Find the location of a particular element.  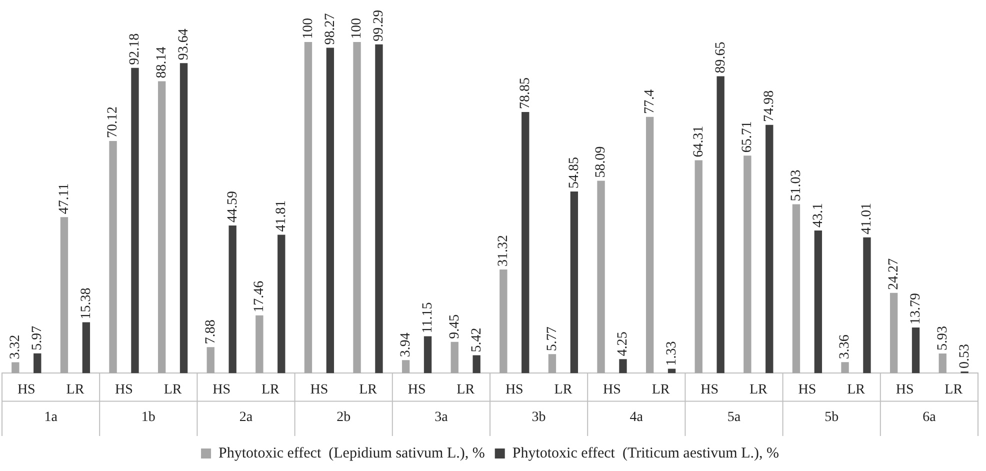

data-label: 3.94 is located at coordinates (406, 345).